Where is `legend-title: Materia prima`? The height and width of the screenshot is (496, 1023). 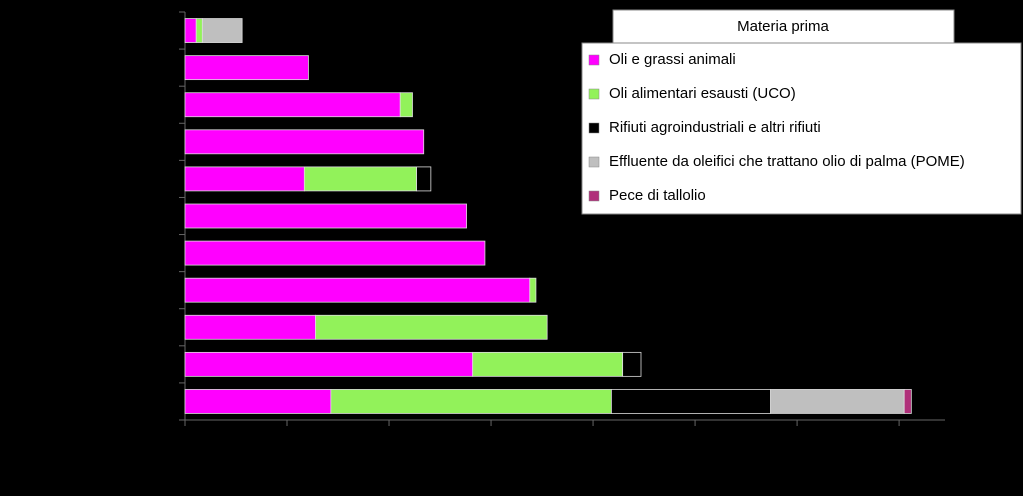
legend-title: Materia prima is located at coordinates (783, 26).